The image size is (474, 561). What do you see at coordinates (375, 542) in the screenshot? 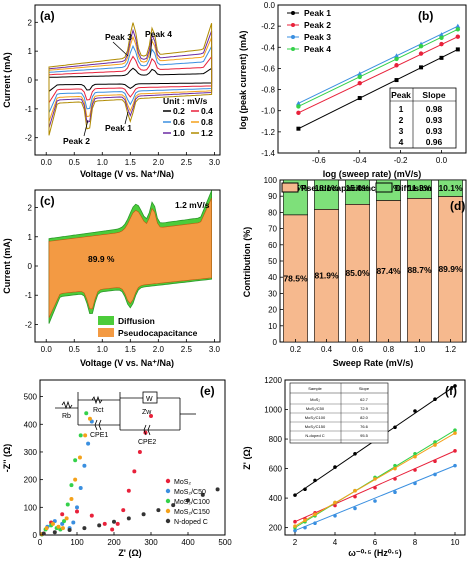
I see `f-xtick-label: 6` at bounding box center [375, 542].